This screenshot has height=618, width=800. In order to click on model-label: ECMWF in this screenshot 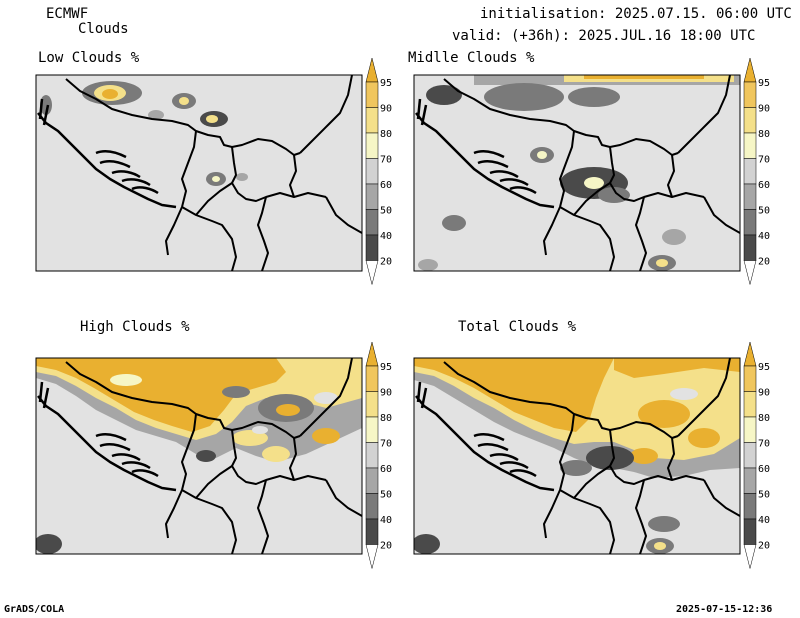, I will do `click(67, 14)`.